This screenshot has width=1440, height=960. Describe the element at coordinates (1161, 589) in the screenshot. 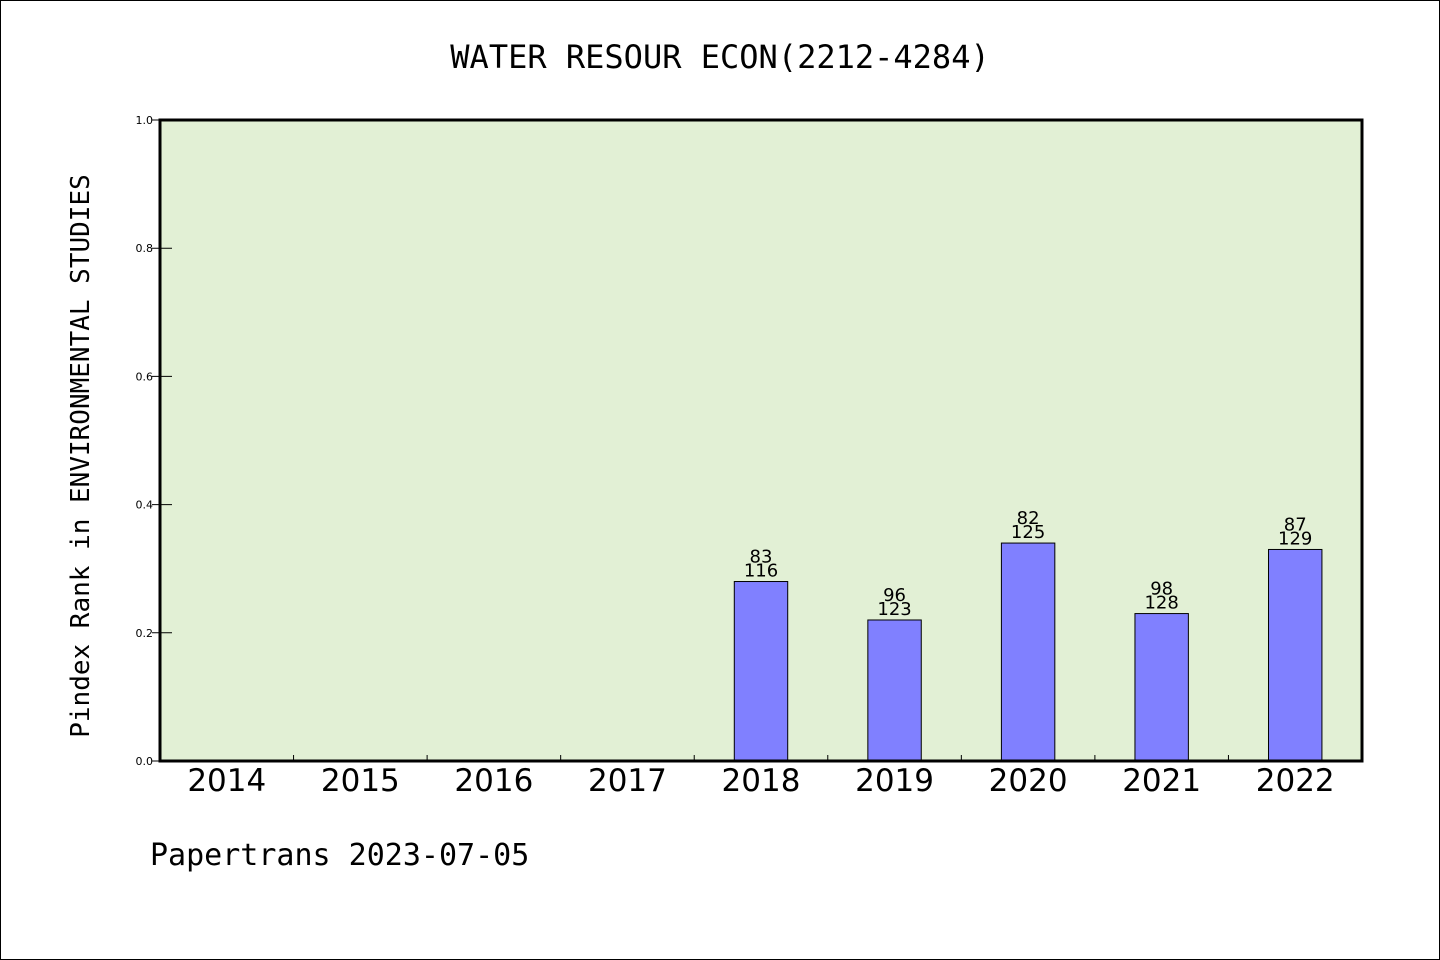

I see `bar-rank-label: 98` at that location.